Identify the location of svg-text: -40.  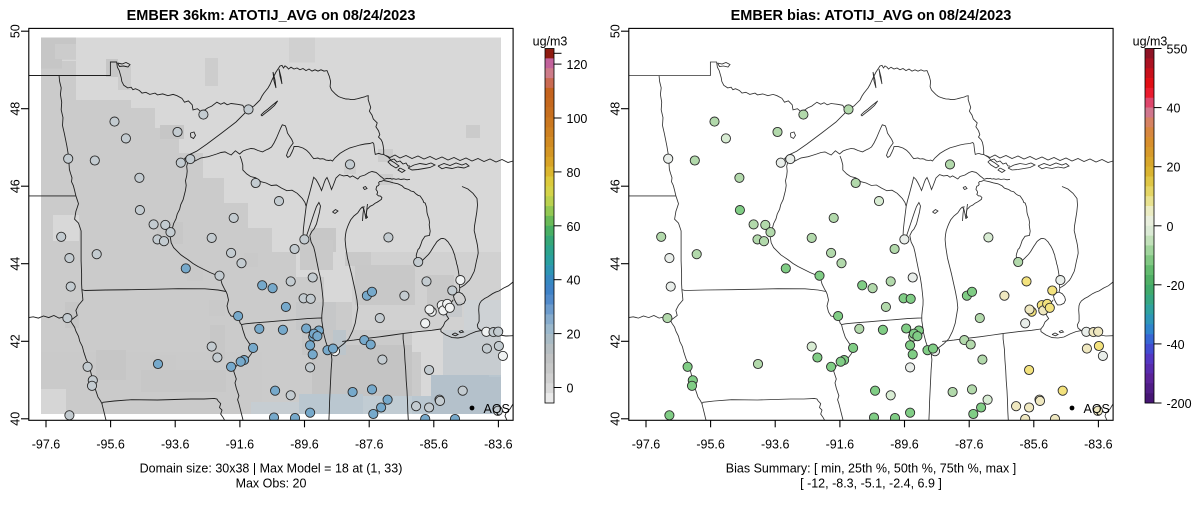
(1176, 345).